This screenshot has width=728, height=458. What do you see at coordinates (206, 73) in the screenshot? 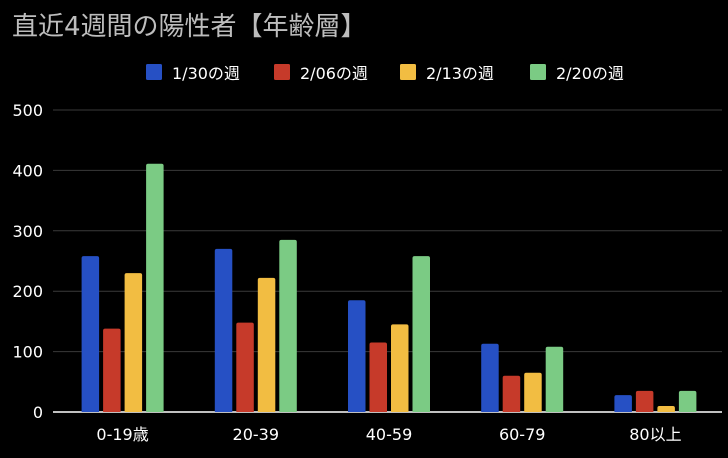
I see `legend-label: 1/30の週` at bounding box center [206, 73].